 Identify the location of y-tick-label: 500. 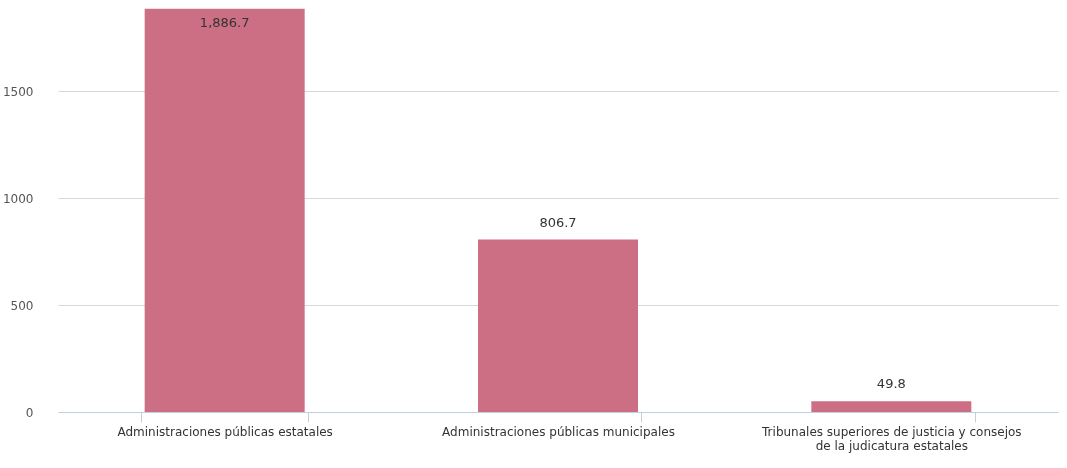
(22, 305).